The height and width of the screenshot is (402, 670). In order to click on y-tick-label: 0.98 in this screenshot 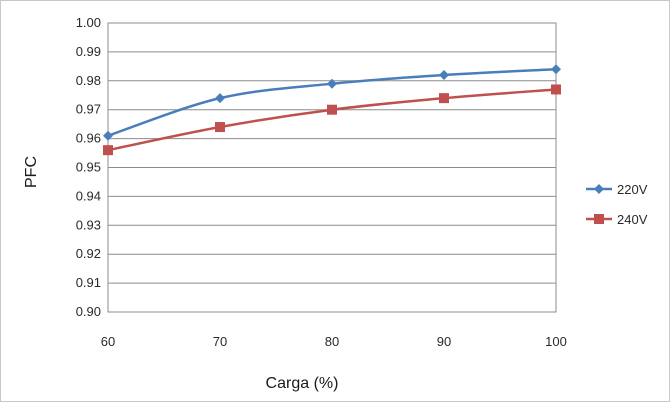, I will do `click(88, 80)`.